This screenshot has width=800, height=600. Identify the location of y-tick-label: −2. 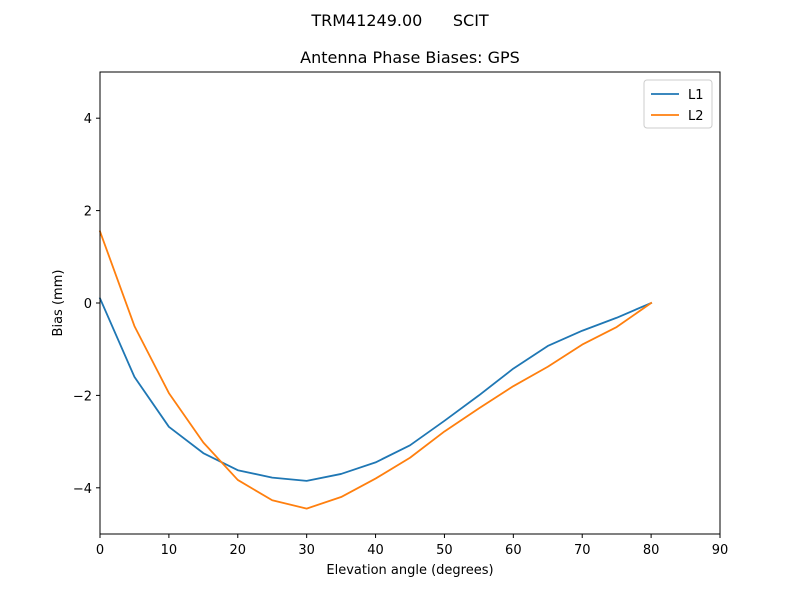
(82, 396).